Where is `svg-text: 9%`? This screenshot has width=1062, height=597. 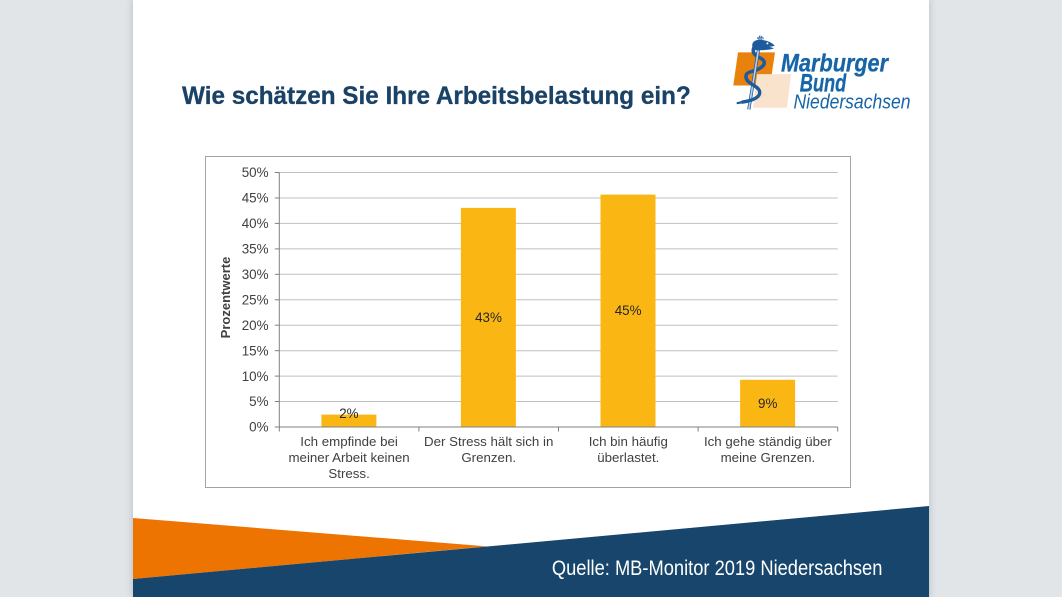
svg-text: 9% is located at coordinates (767, 403).